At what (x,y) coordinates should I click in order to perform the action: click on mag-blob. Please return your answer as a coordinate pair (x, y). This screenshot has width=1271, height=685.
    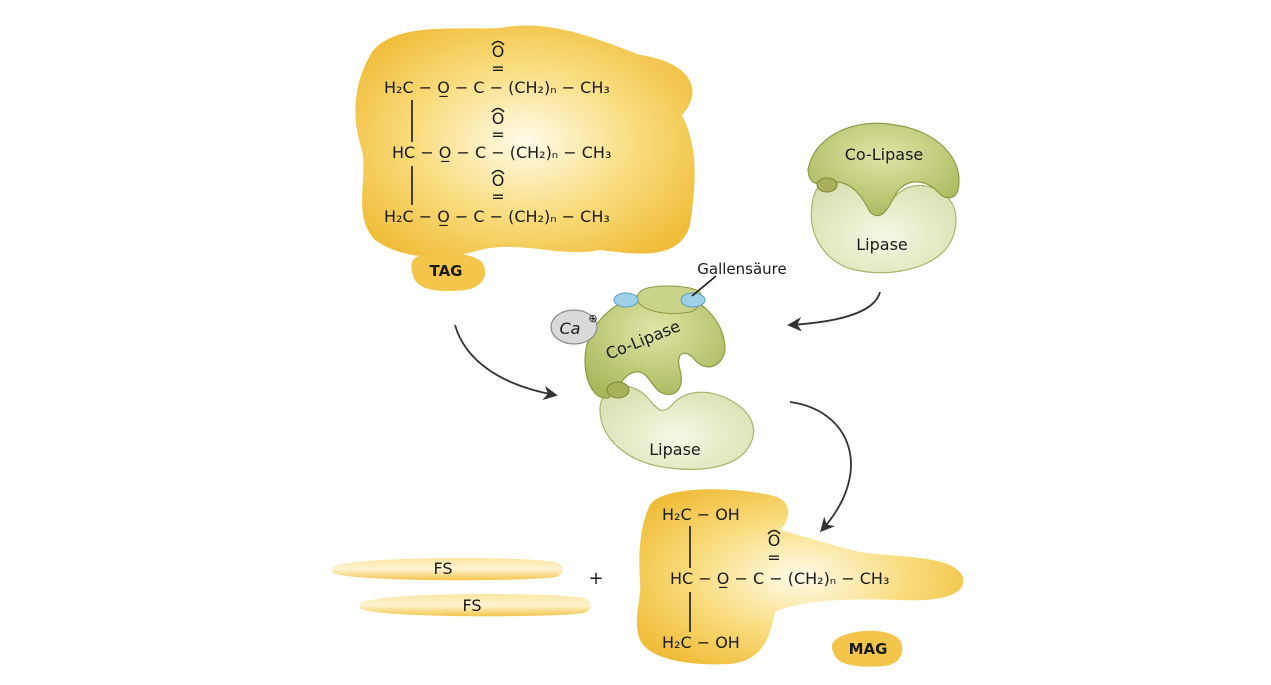
    Looking at the image, I should click on (800, 577).